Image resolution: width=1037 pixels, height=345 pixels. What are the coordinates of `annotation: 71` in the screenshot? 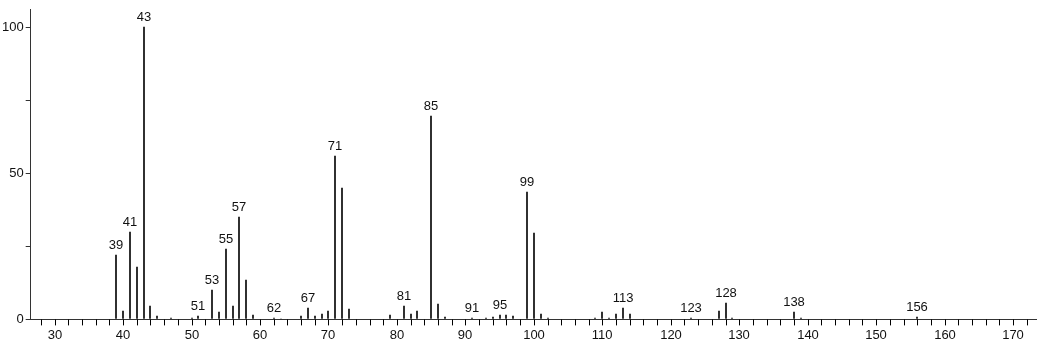 It's located at (335, 146).